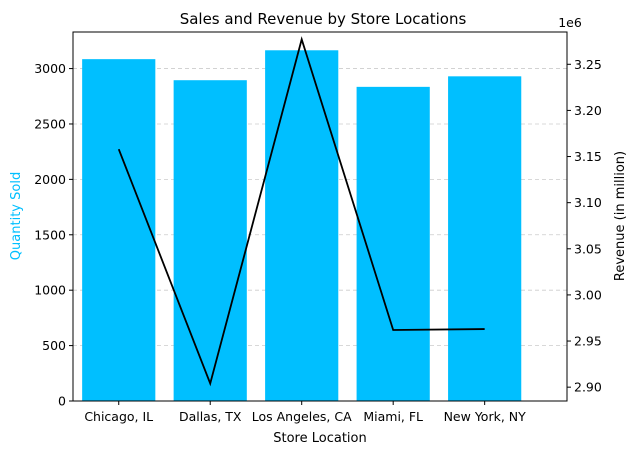  I want to click on y-axis-ticks: 0 500 1000 1500 2000 2500 3000, so click(53, 235).